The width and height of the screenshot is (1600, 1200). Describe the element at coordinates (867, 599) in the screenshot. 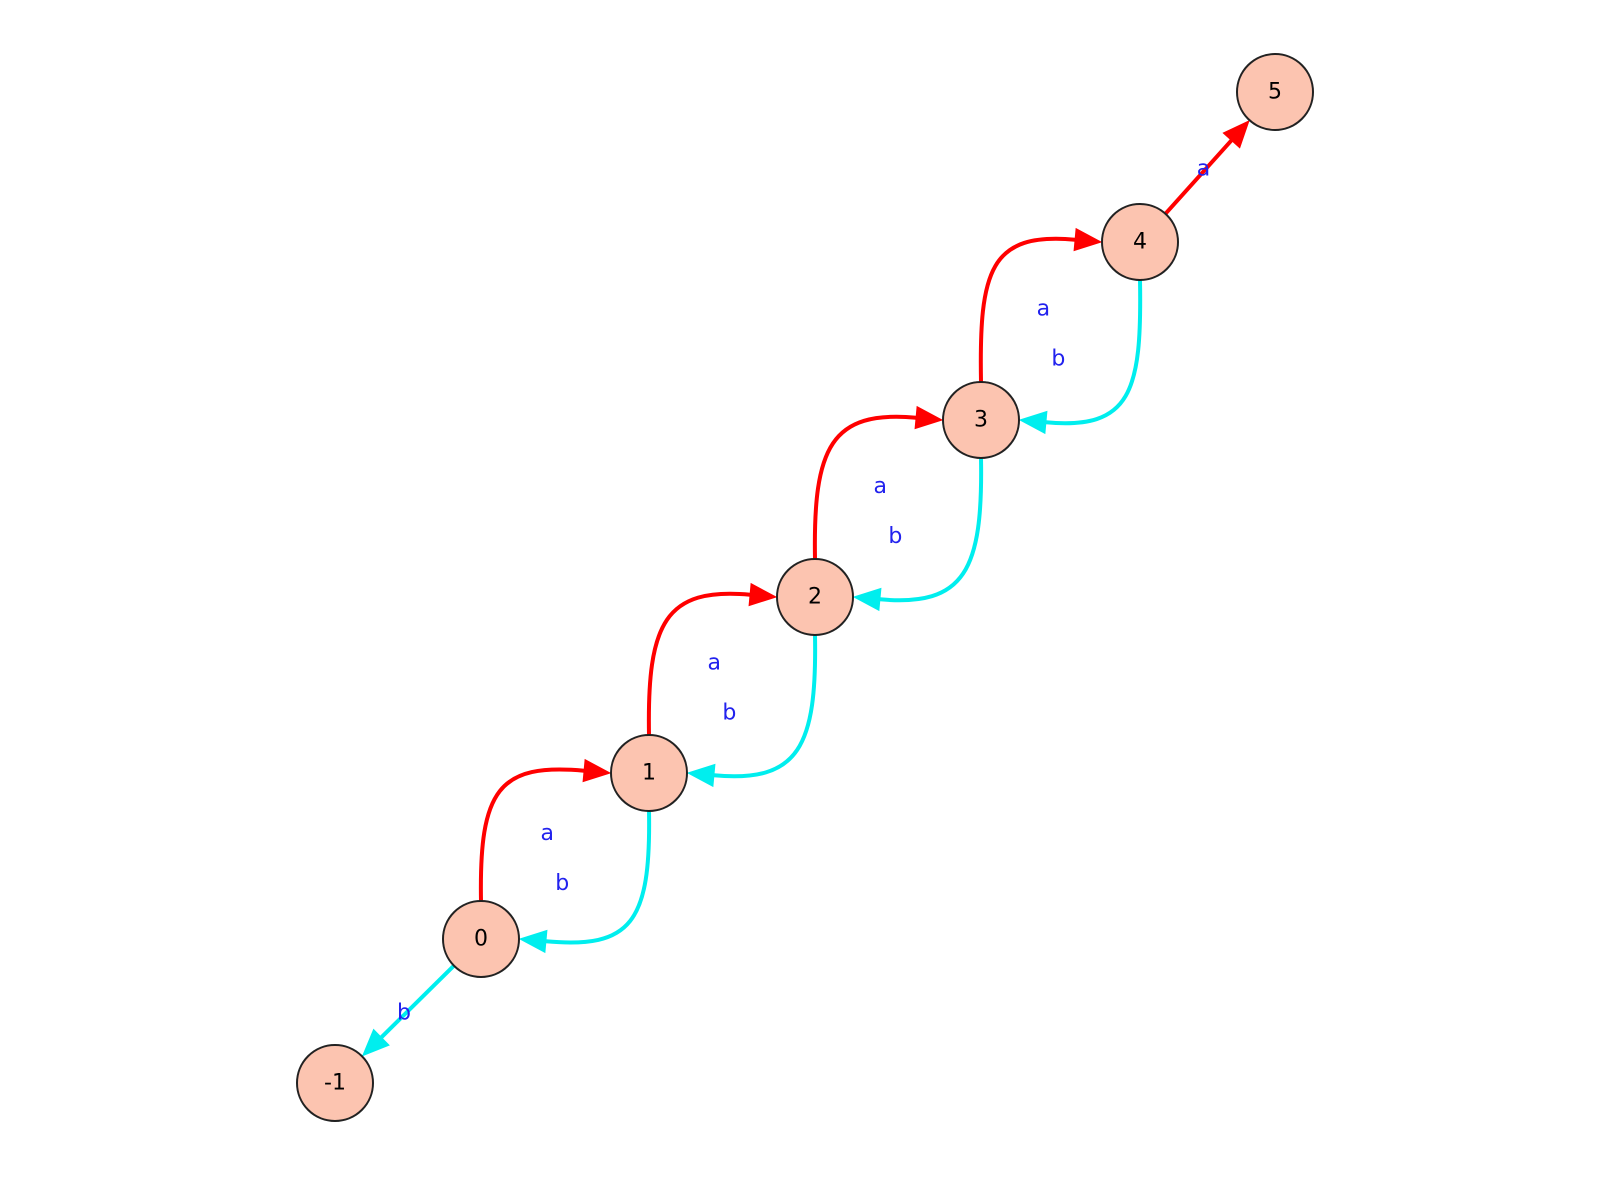

I see `edge-3-to-2-arrowhead` at that location.